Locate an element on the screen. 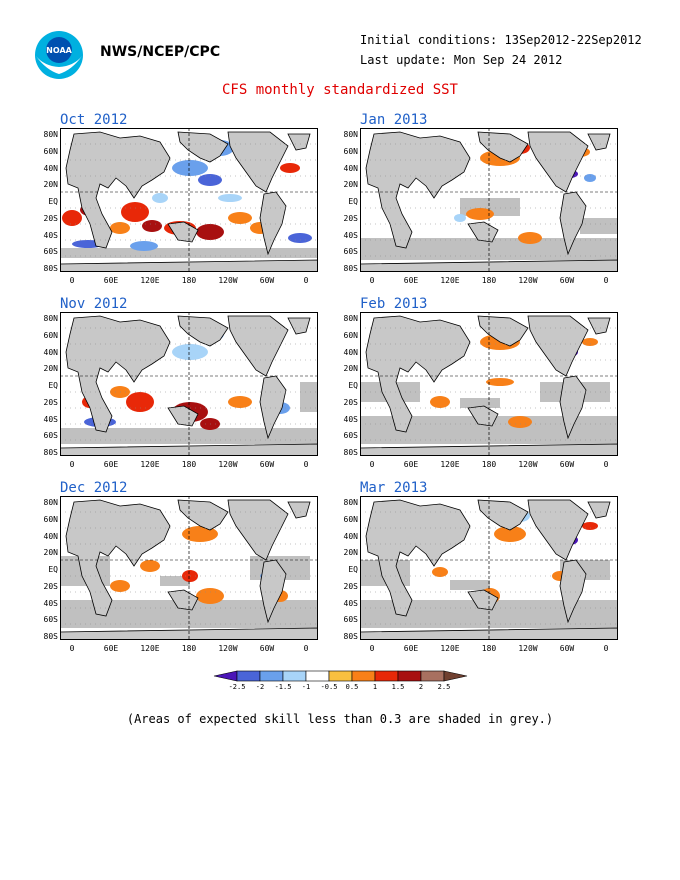 Image resolution: width=680 pixels, height=880 pixels. svg-text: NOAA is located at coordinates (59, 50).